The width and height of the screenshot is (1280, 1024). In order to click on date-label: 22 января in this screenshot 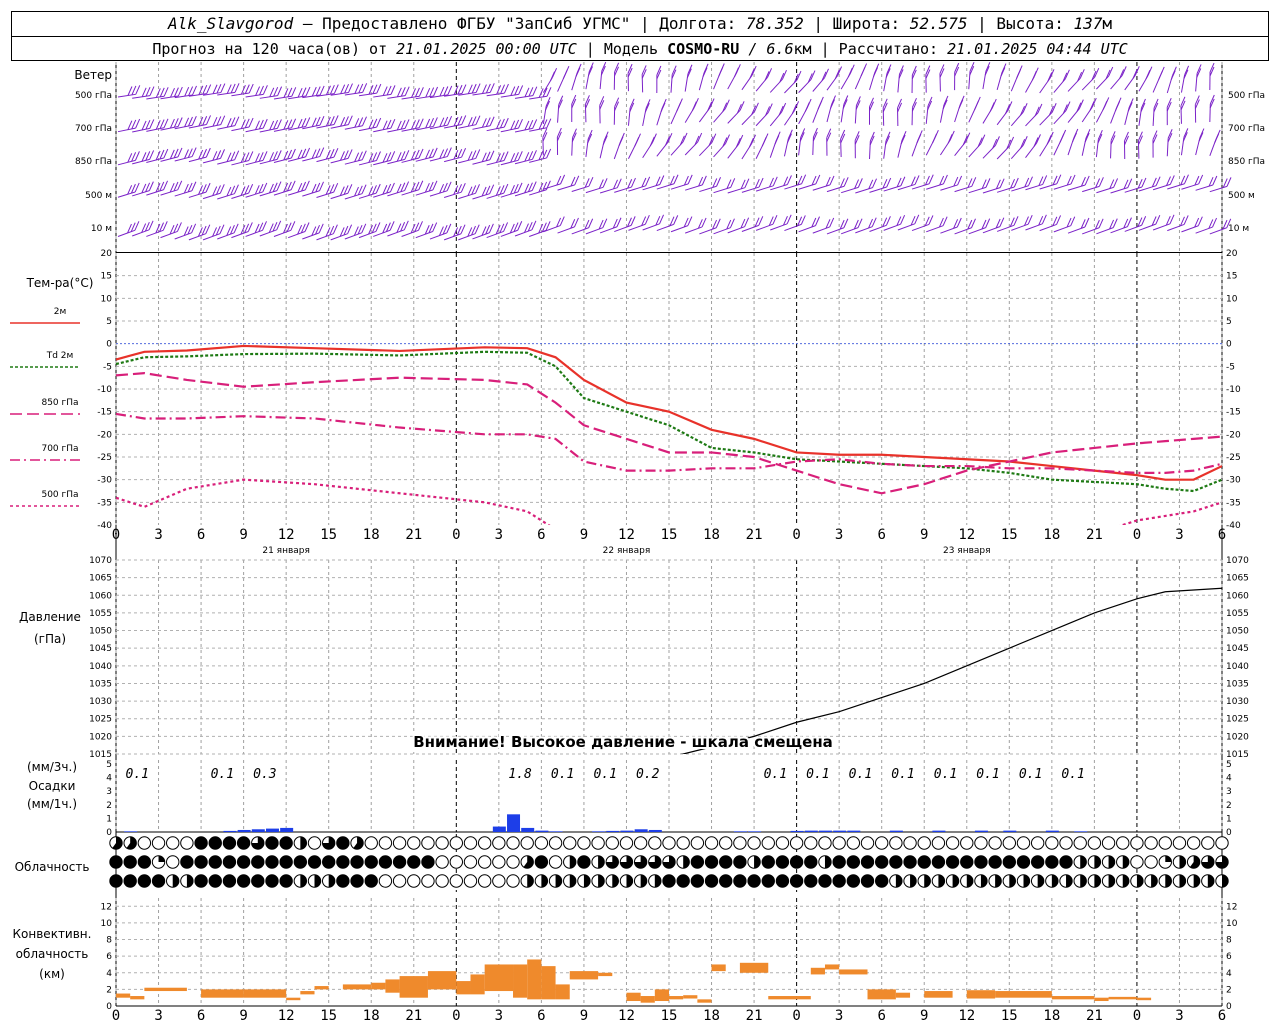, I will do `click(627, 551)`.